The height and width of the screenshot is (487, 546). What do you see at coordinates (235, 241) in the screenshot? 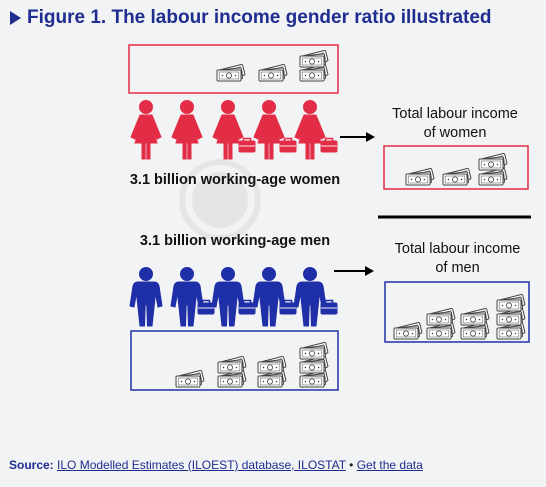
I see `men-group-label: 3.1 billion working-age men` at bounding box center [235, 241].